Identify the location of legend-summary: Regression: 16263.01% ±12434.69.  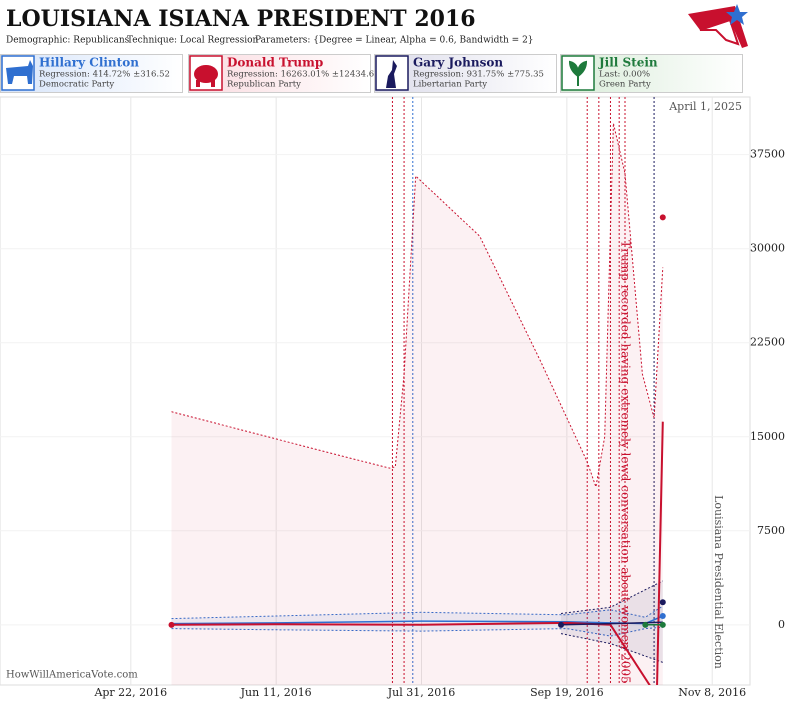
(303, 75).